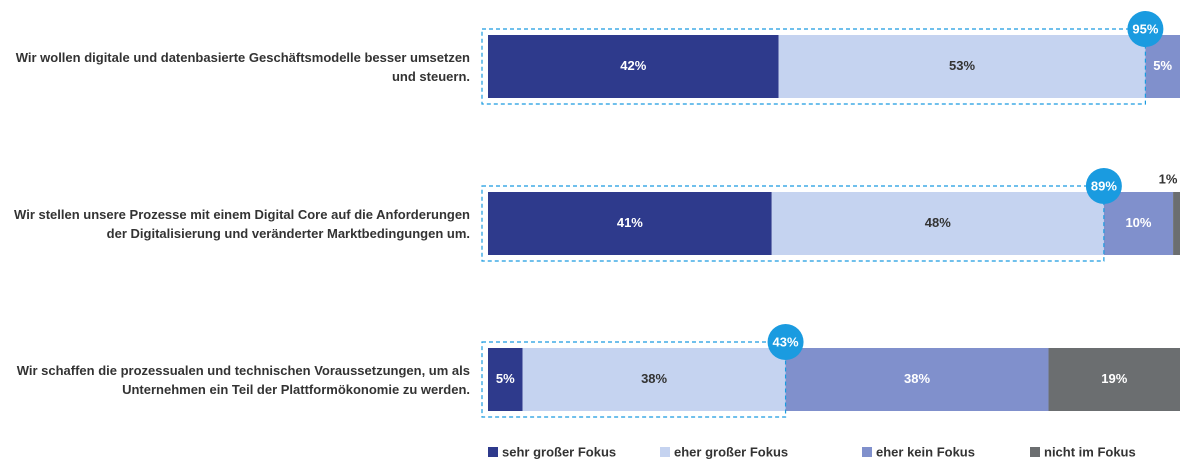 The image size is (1180, 464). I want to click on value-label: 48%, so click(938, 222).